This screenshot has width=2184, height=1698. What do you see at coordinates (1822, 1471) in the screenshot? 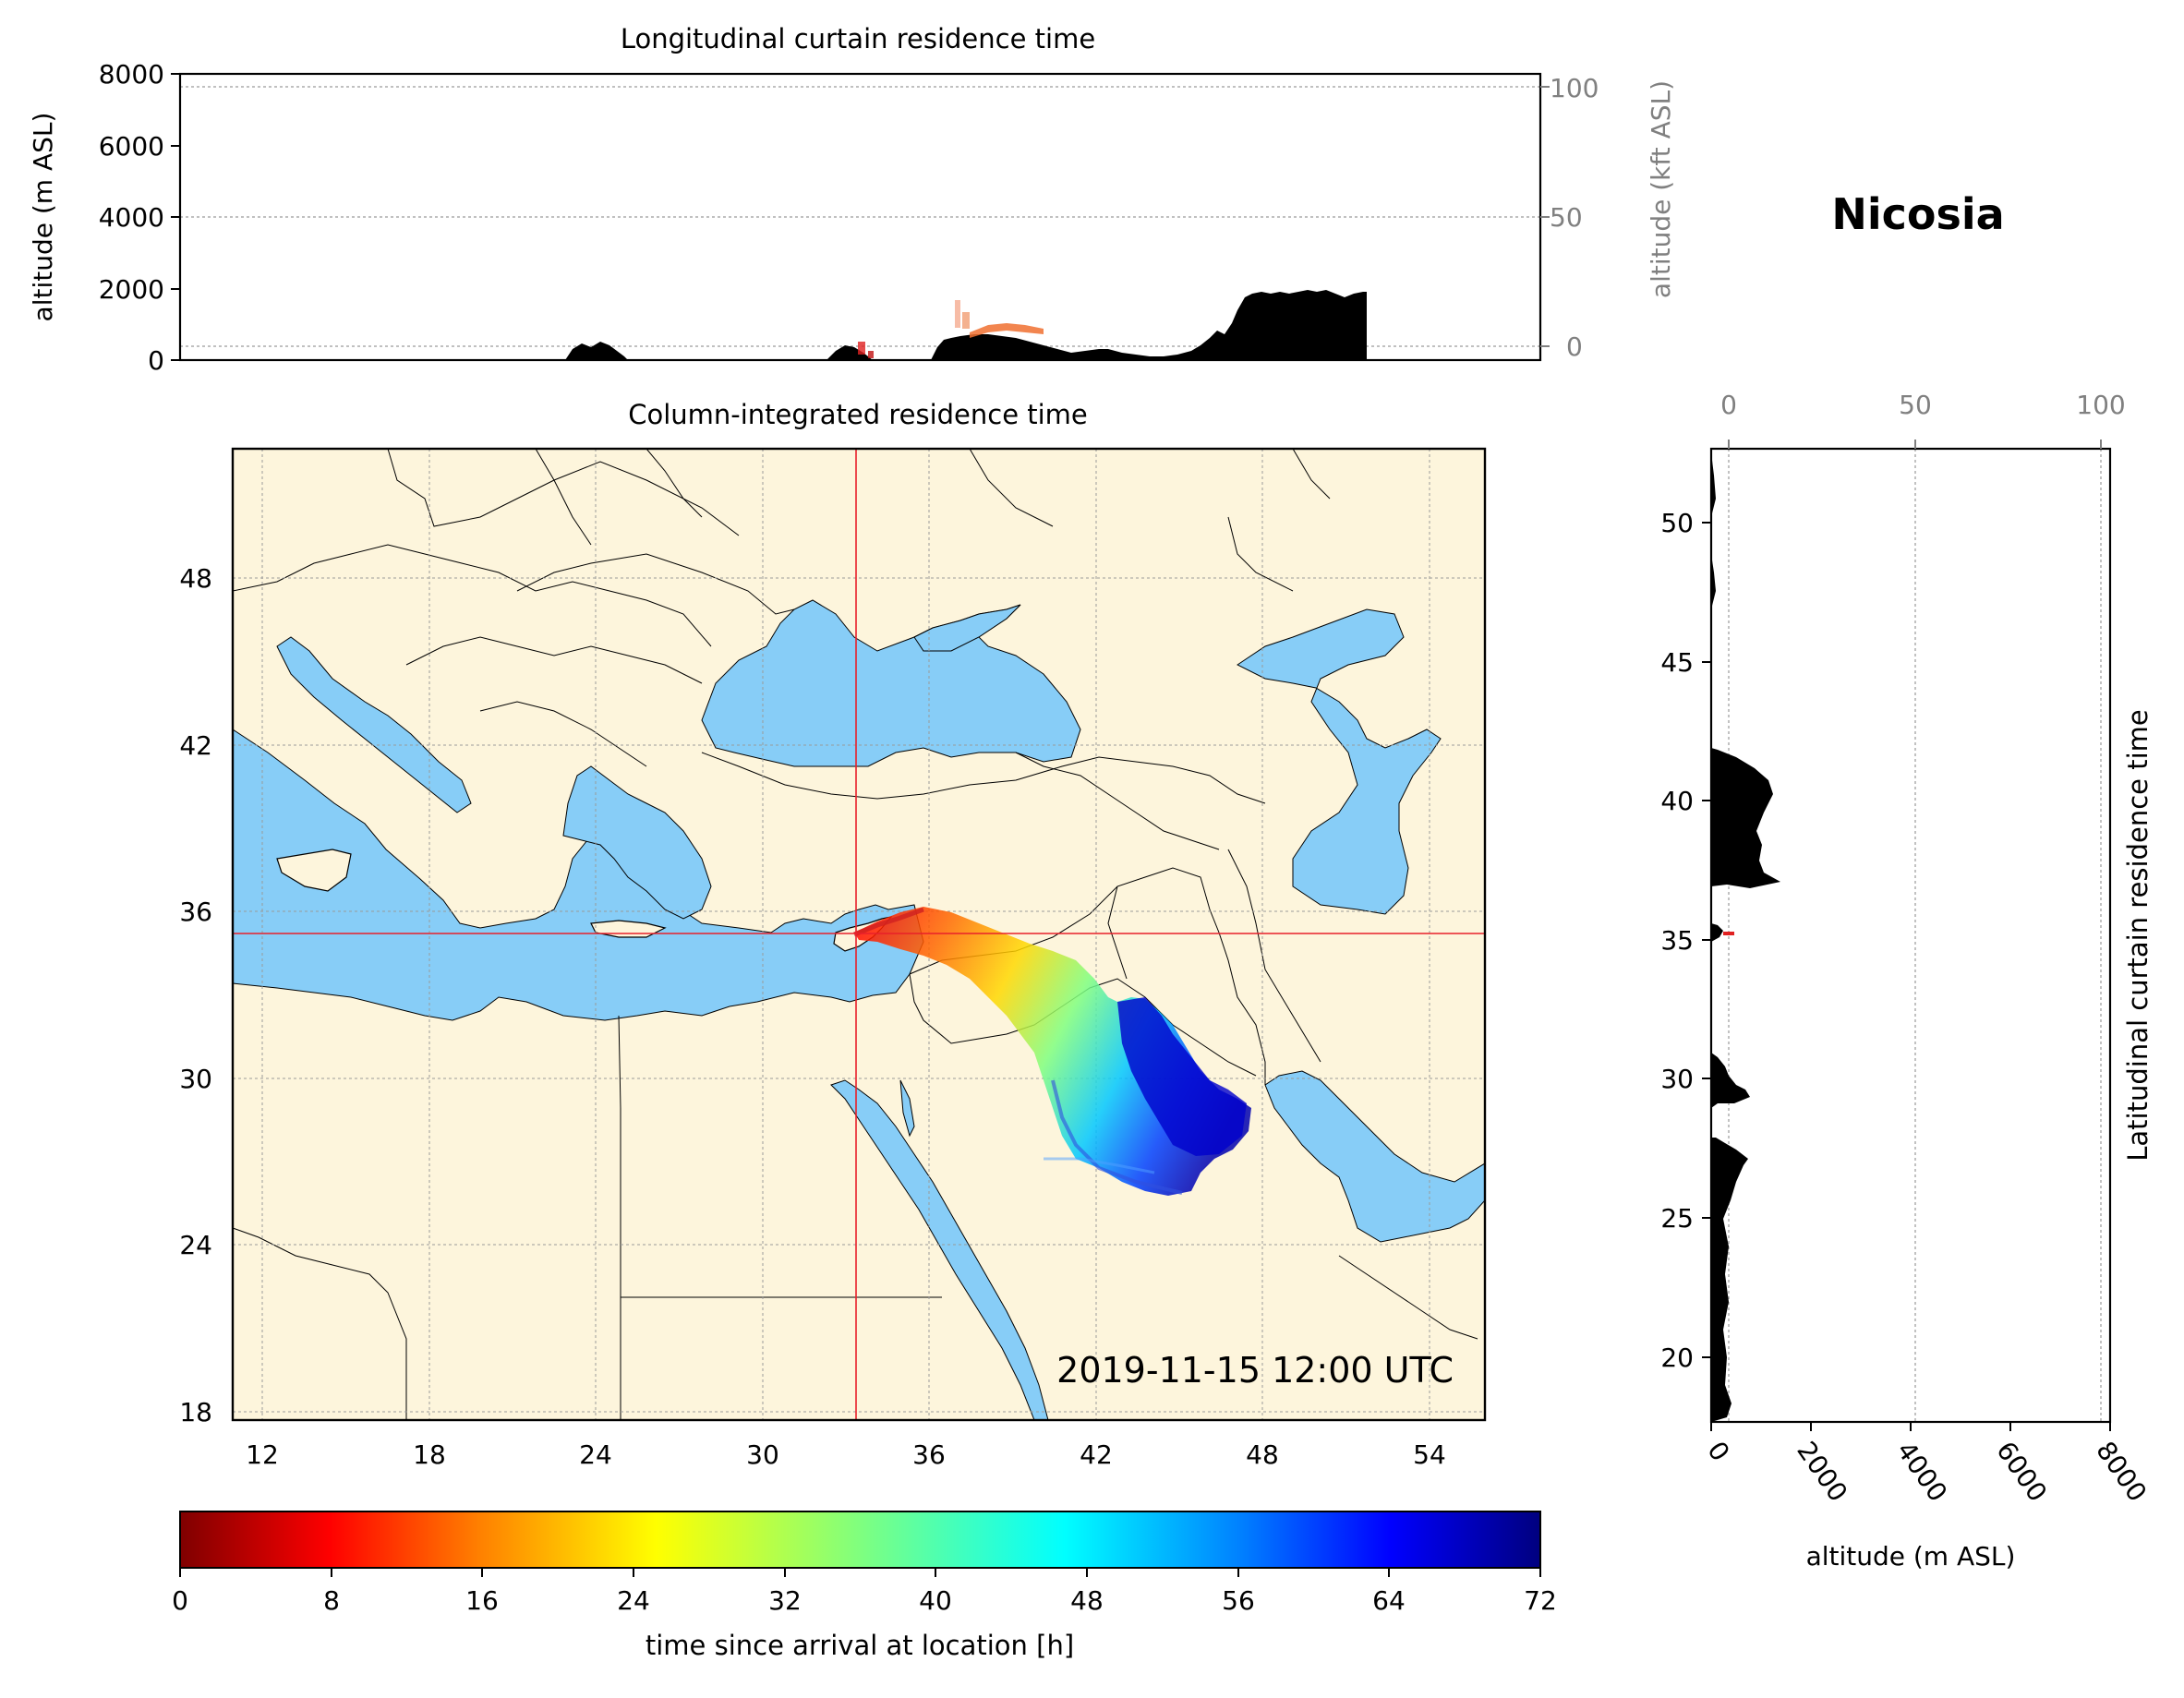
I see `xtick-label: 2000` at bounding box center [1822, 1471].